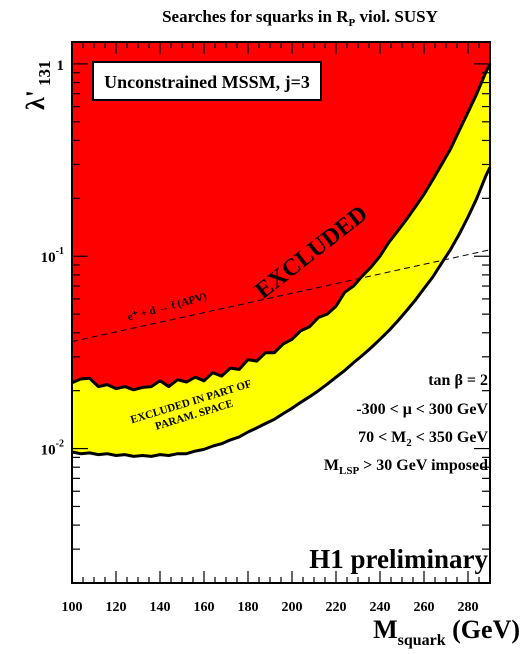  I want to click on y-tick-label: 10⁻², so click(52, 449).